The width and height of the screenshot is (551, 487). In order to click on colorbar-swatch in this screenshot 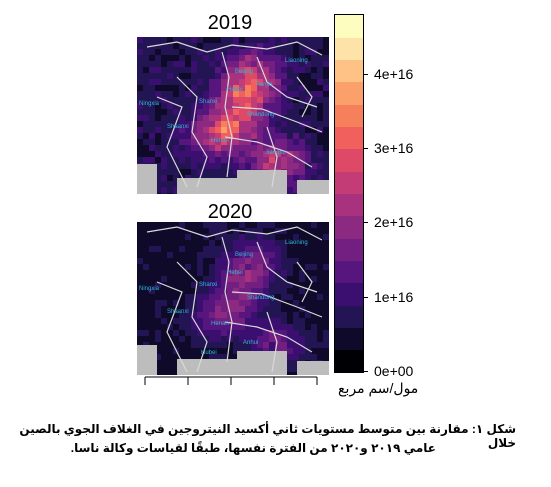, I will do `click(349, 160)`.